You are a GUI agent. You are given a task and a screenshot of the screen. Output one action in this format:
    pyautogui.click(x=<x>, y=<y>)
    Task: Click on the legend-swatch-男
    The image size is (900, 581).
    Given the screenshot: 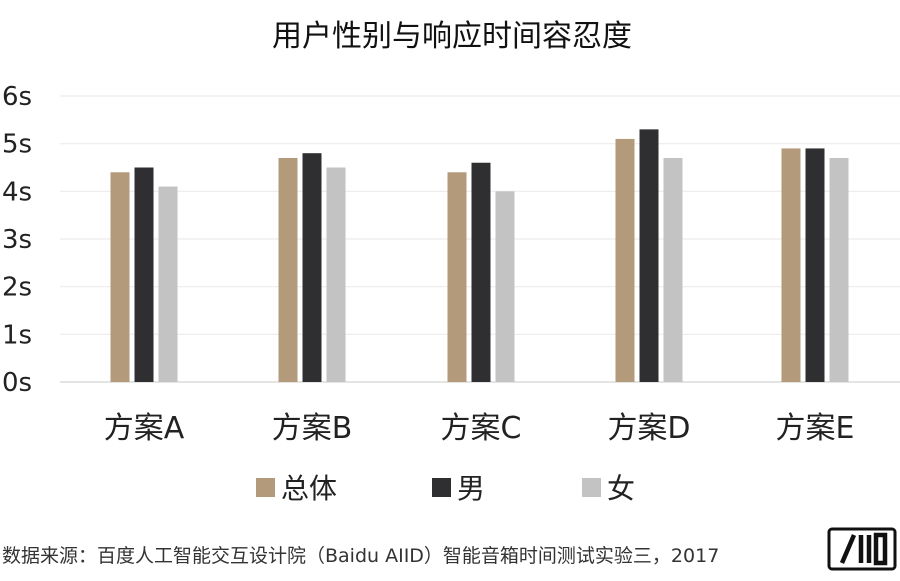 What is the action you would take?
    pyautogui.click(x=441, y=487)
    